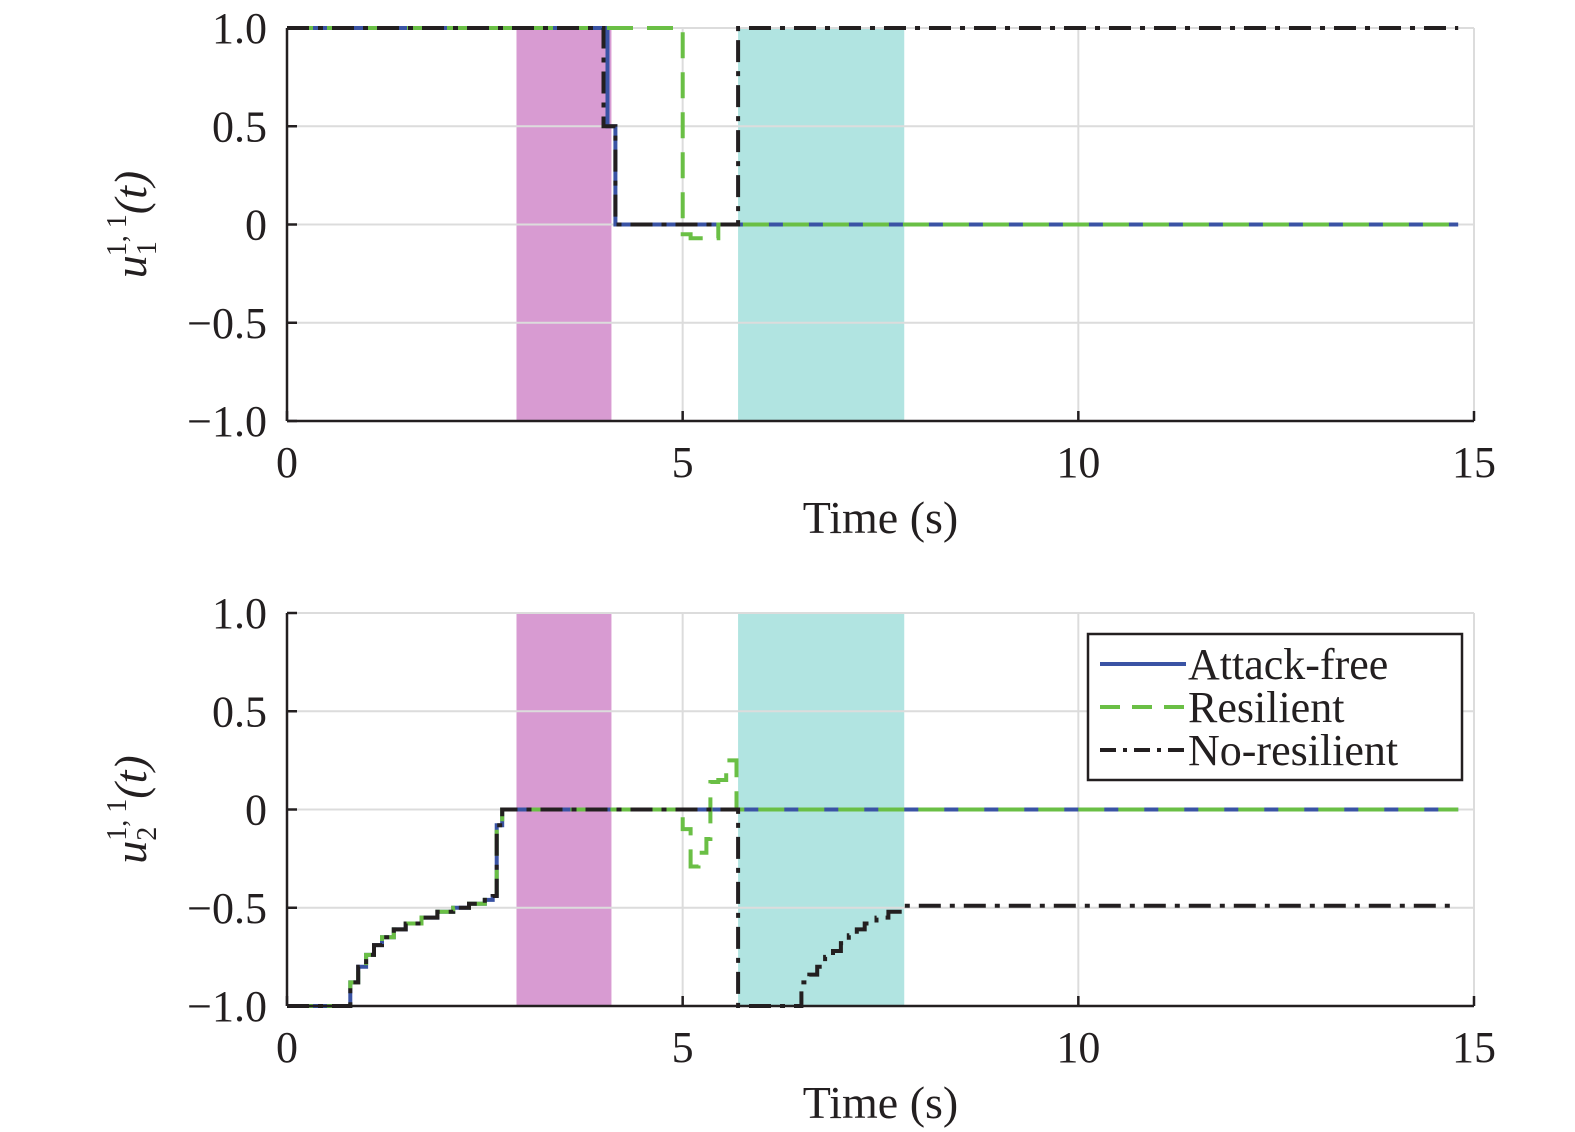  I want to click on legend-label-attack-free: Attack-free, so click(1288, 664).